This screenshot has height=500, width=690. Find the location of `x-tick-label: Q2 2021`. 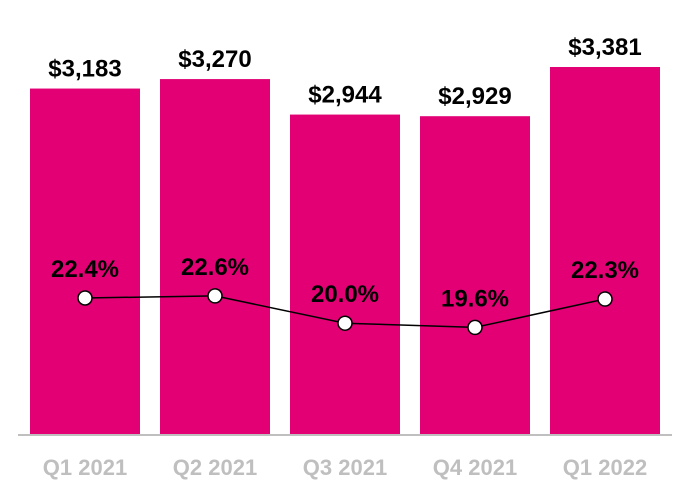

x-tick-label: Q2 2021 is located at coordinates (215, 467).